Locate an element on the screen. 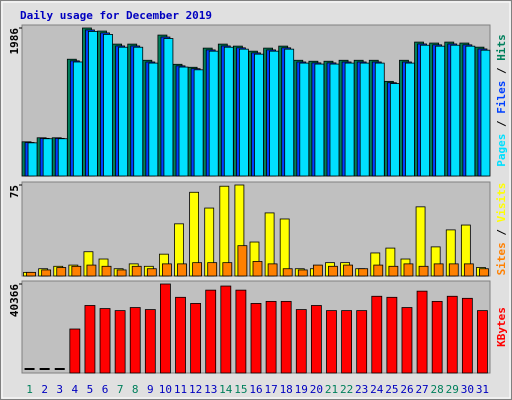  x-tick-label: 9 is located at coordinates (150, 389).